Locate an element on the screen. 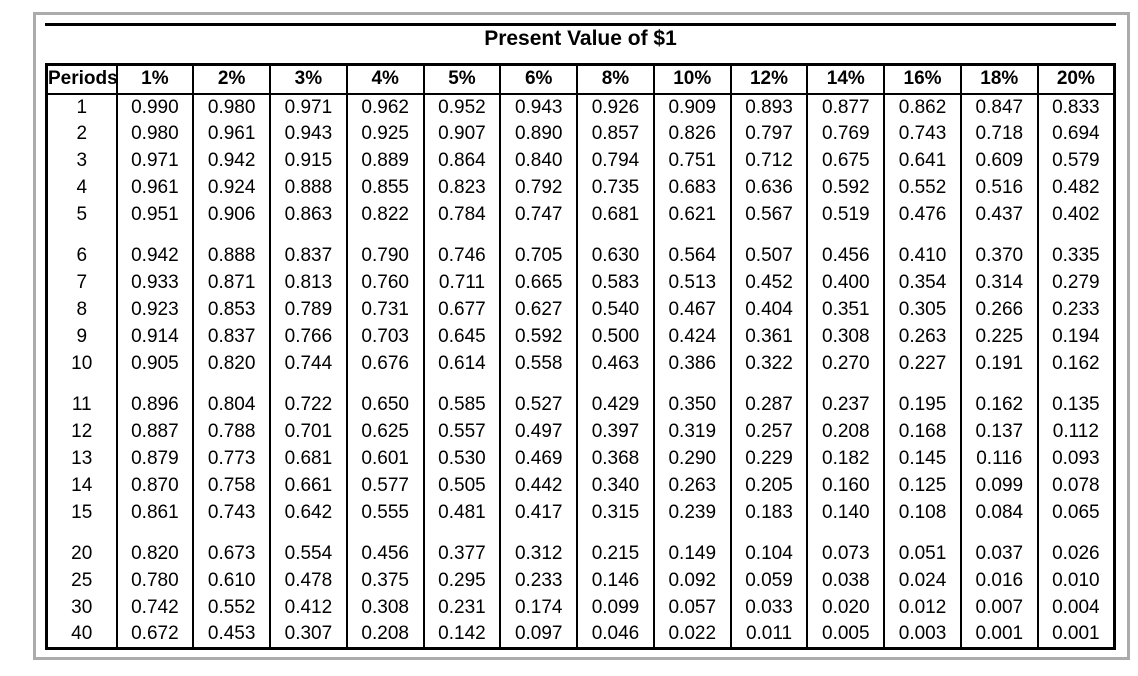 Image resolution: width=1138 pixels, height=676 pixels. pv-factor-cell: 0.780 is located at coordinates (155, 581).